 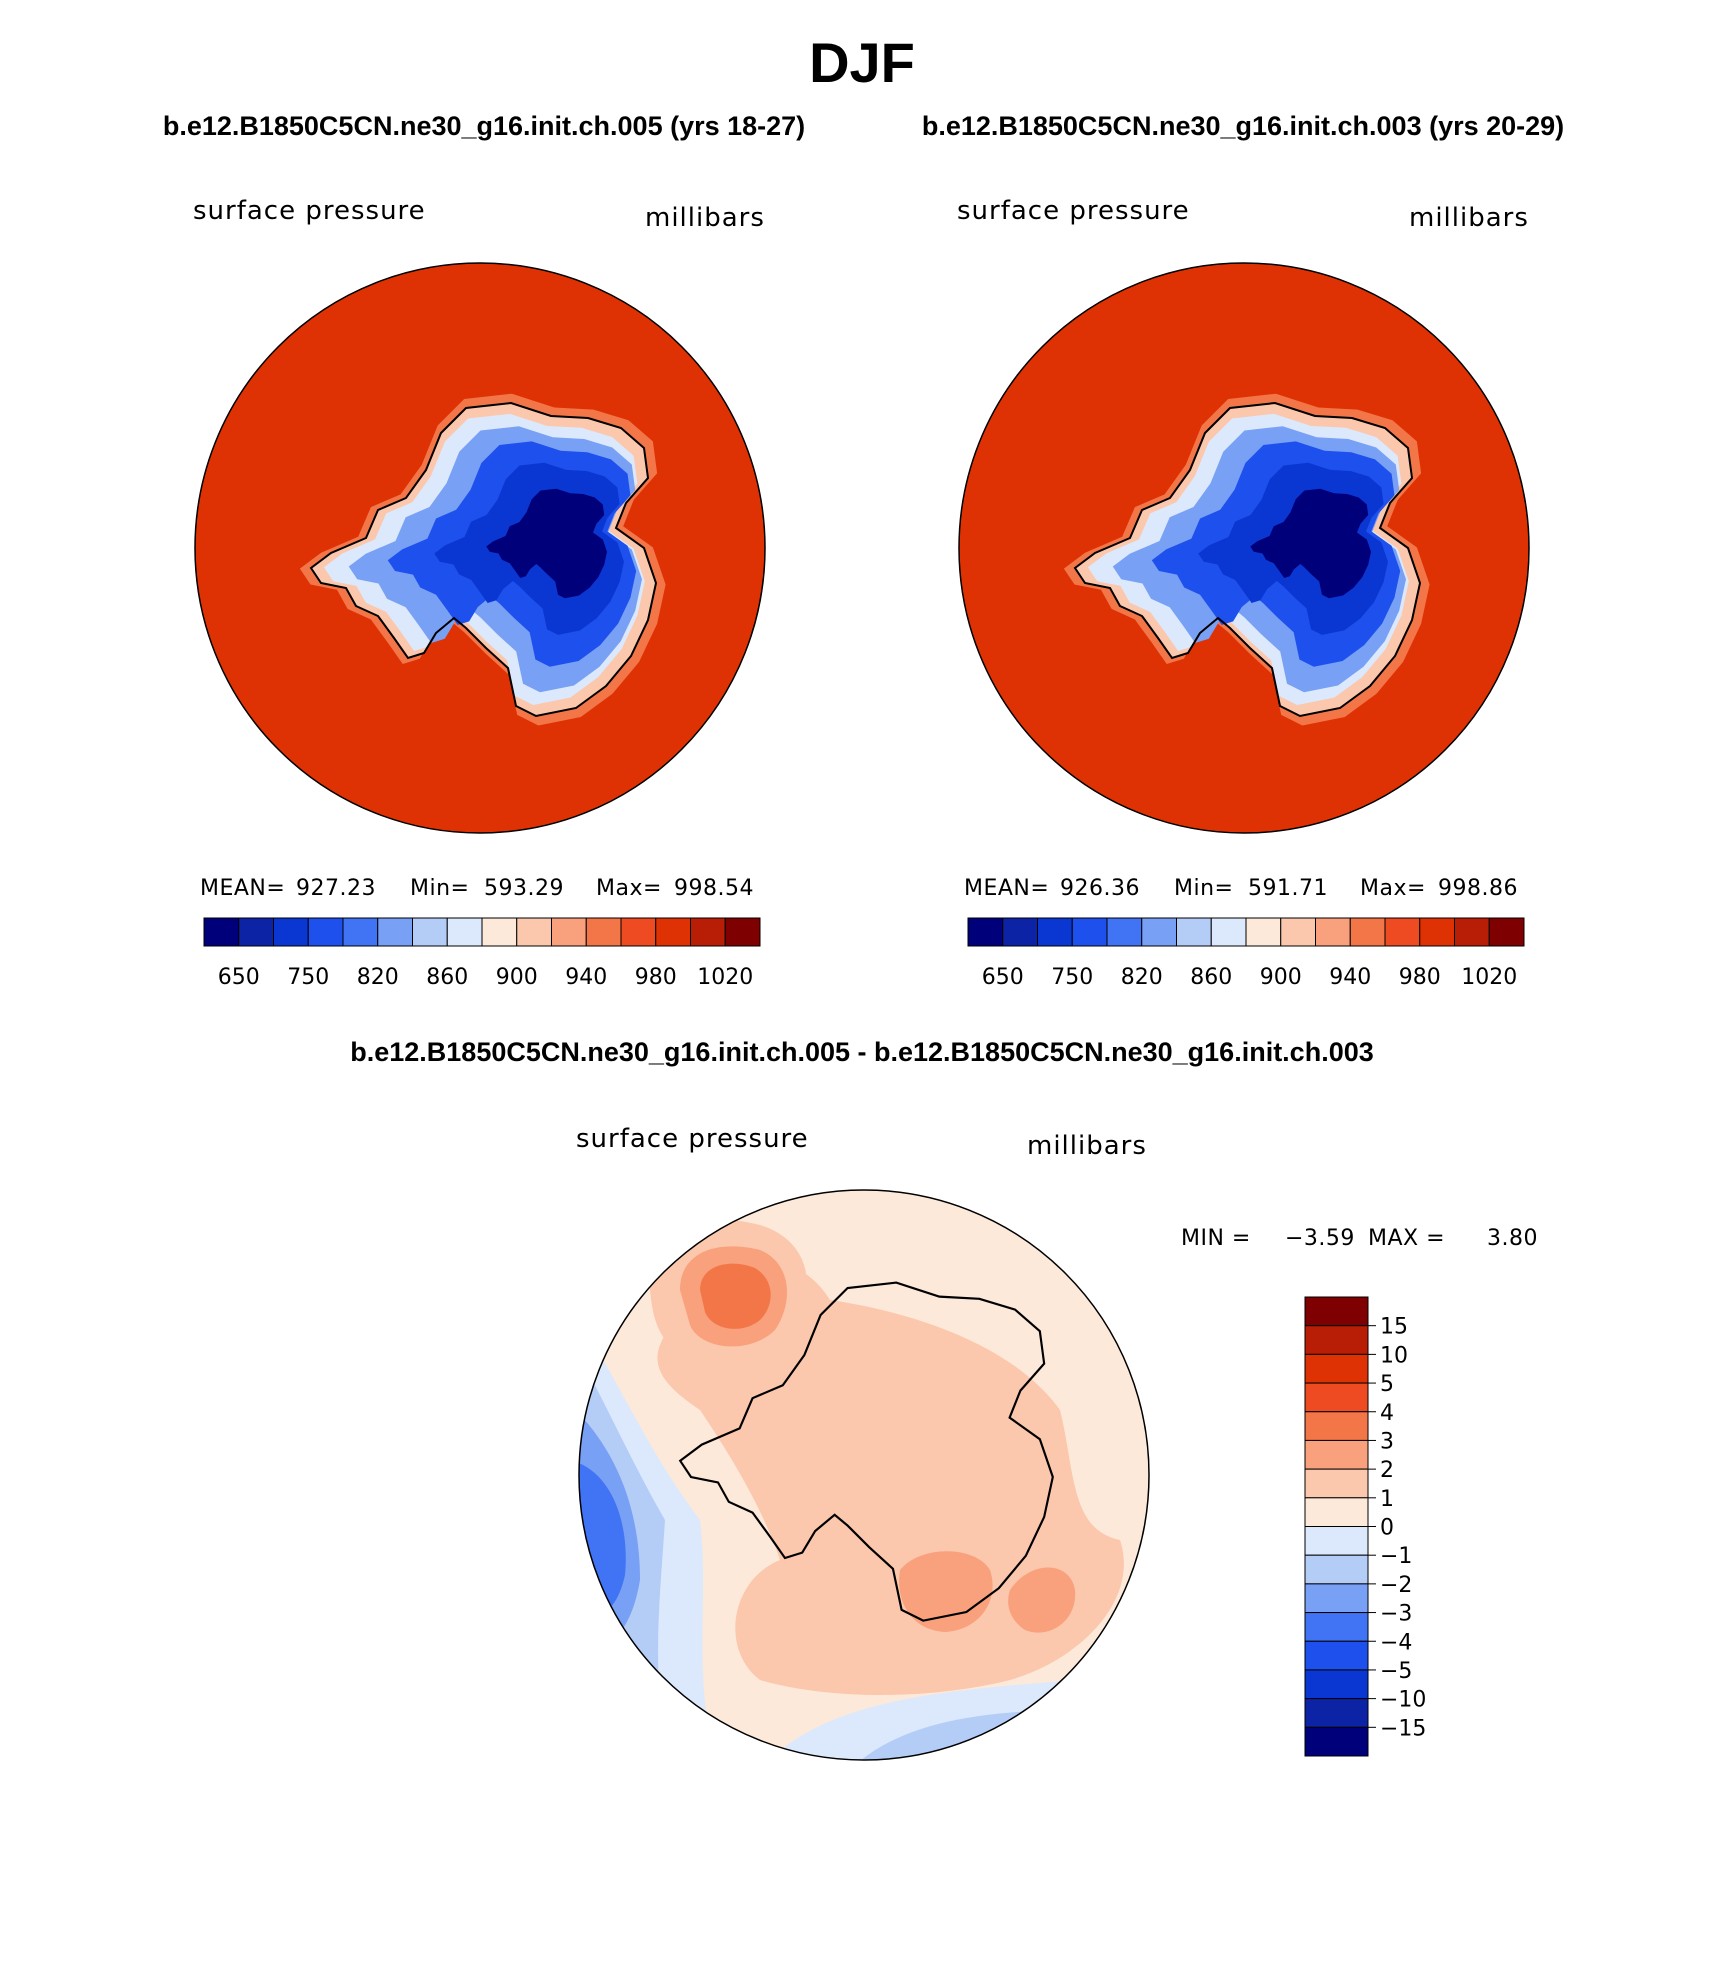 I want to click on panel-b-colorbar-tick-label: 900, so click(x=1281, y=977).